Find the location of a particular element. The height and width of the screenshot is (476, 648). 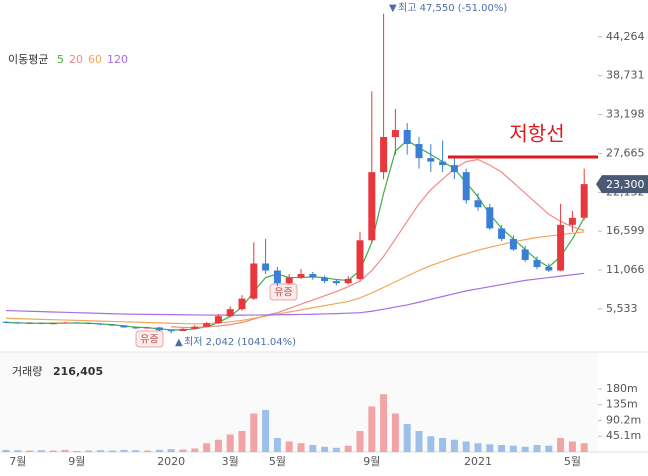

y-tick-label: 5,533 is located at coordinates (622, 308).